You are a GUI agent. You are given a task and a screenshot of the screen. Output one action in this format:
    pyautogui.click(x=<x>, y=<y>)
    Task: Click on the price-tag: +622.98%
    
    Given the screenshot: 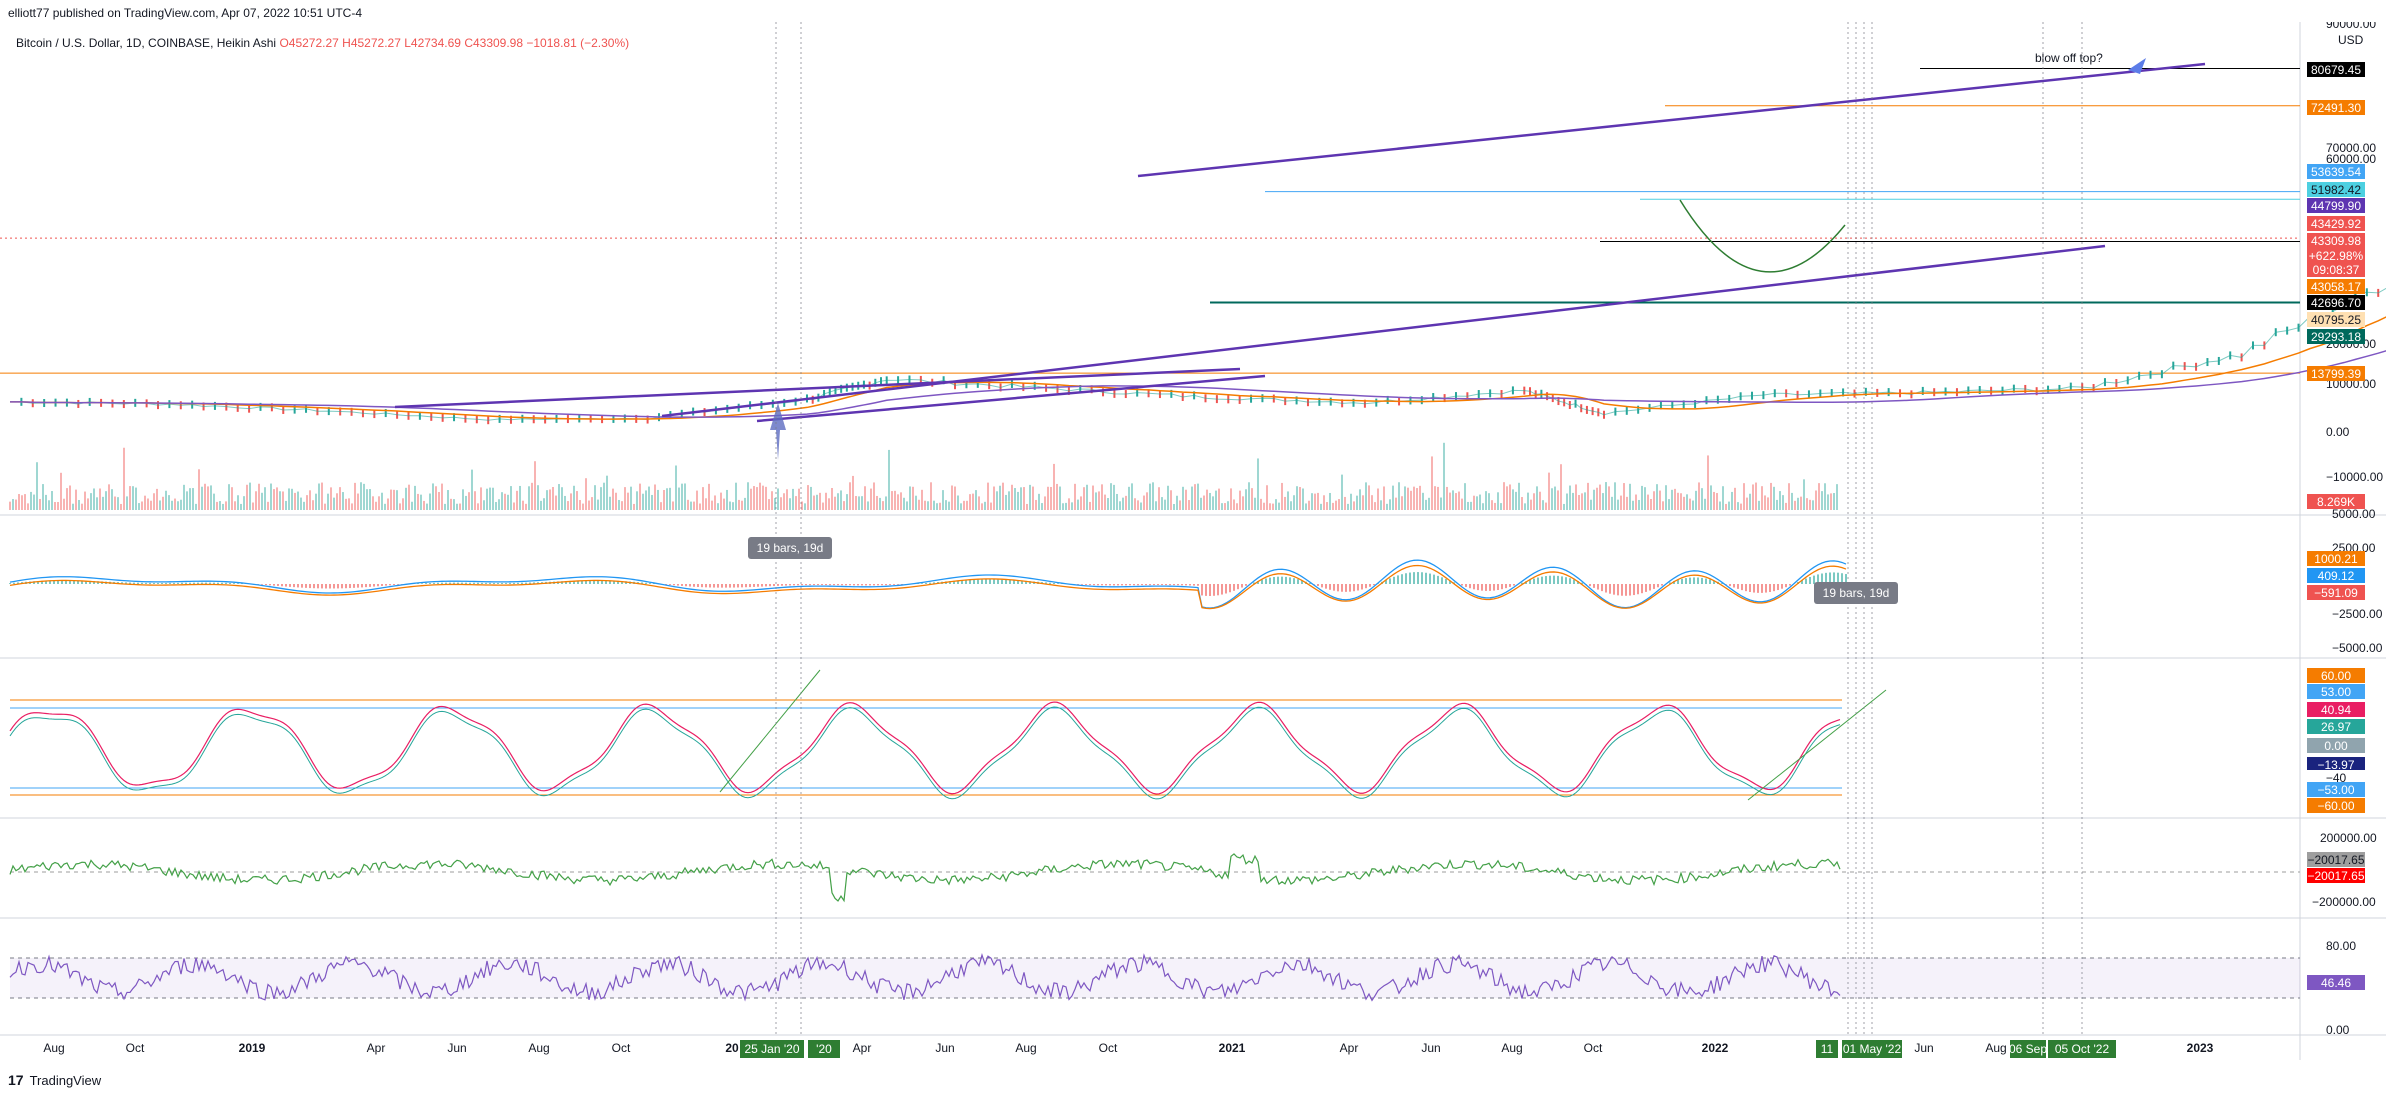 What is the action you would take?
    pyautogui.click(x=2336, y=255)
    